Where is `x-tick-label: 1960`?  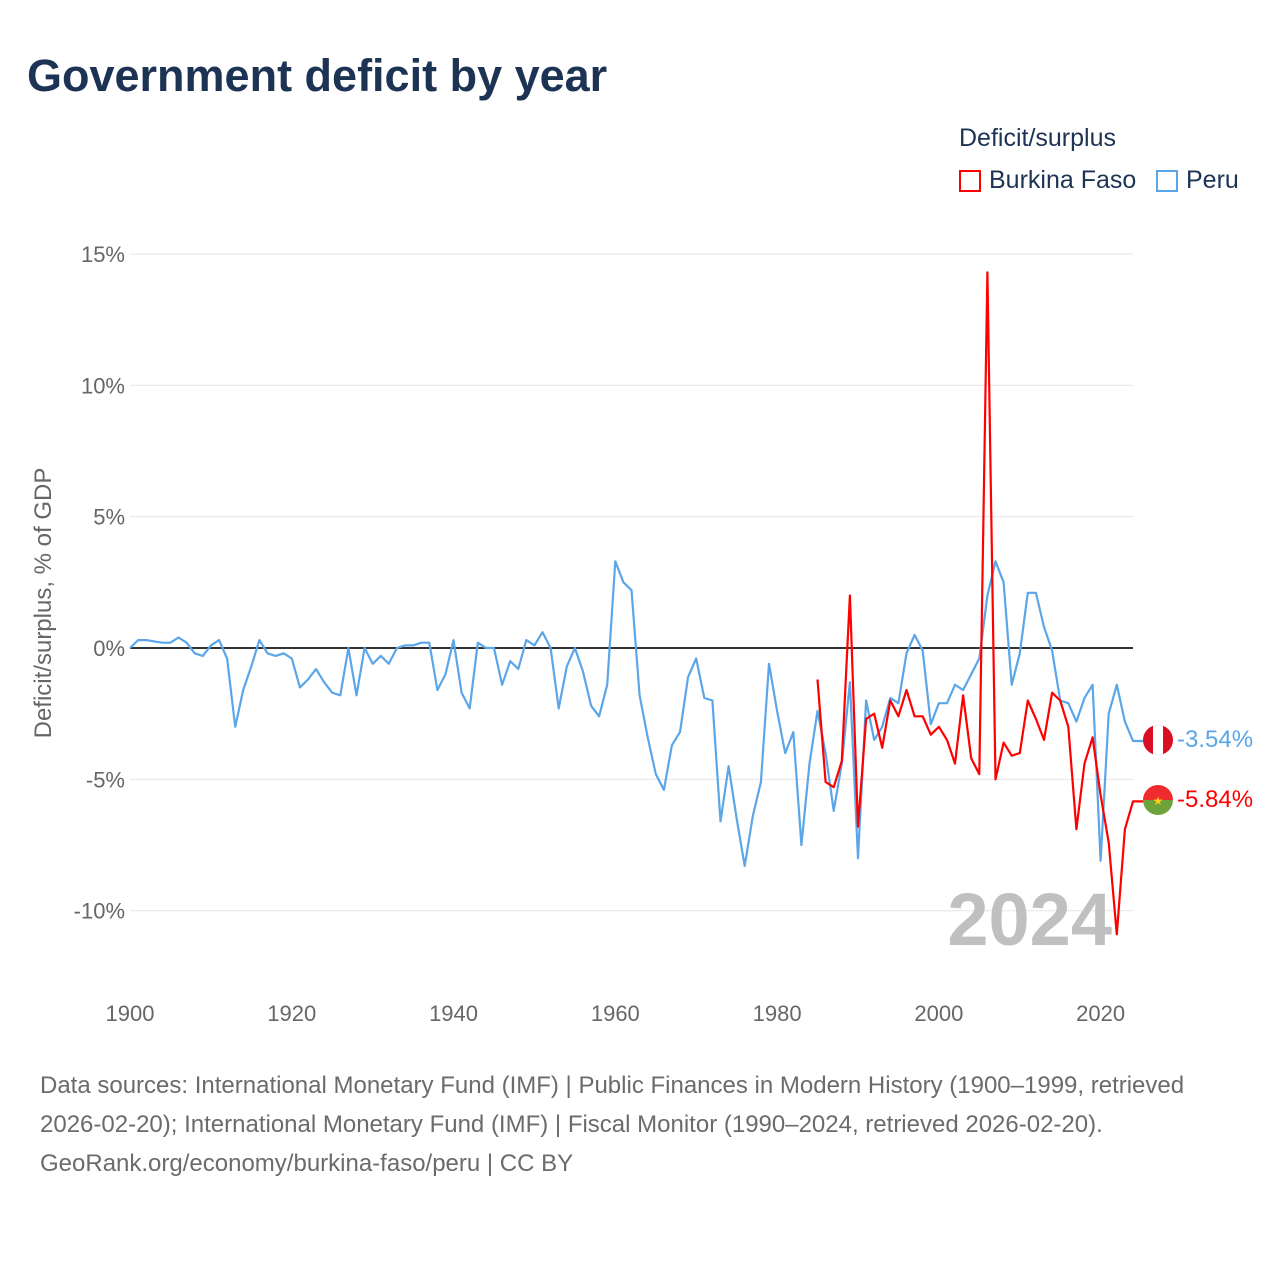
x-tick-label: 1960 is located at coordinates (615, 1013).